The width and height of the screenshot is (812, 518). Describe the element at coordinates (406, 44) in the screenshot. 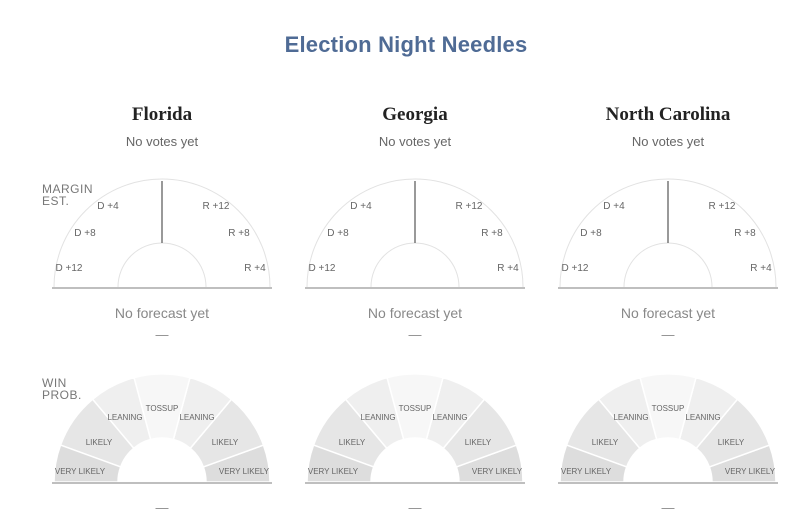

I see `page-title: Election Night Needles` at that location.